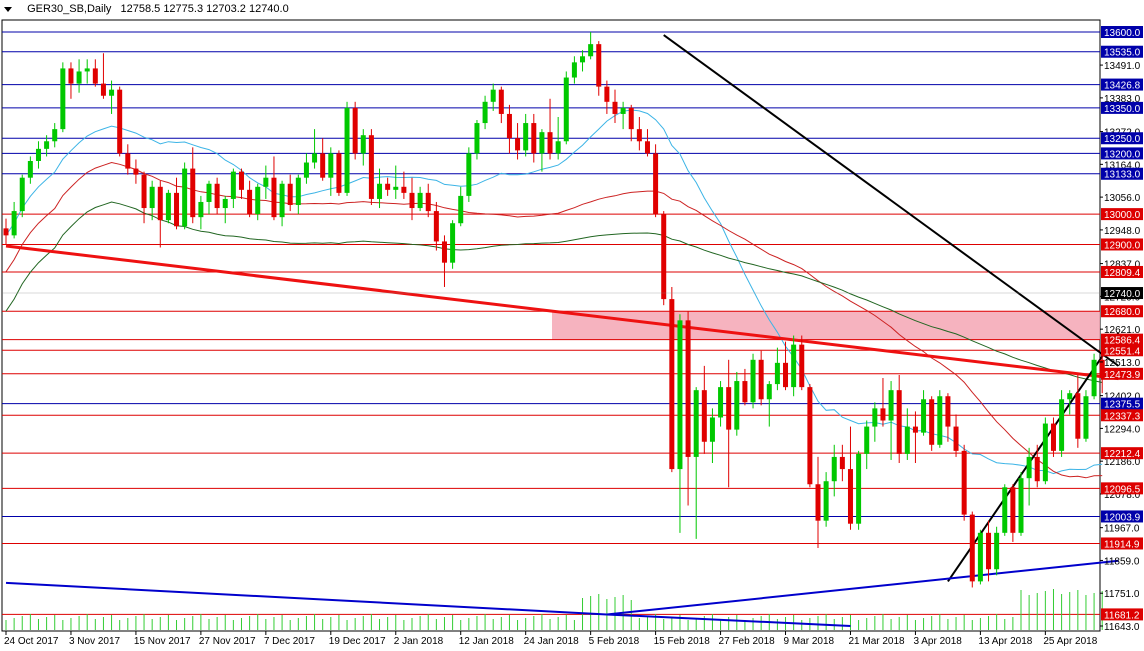  I want to click on level-label-text: 13350.0, so click(1122, 109).